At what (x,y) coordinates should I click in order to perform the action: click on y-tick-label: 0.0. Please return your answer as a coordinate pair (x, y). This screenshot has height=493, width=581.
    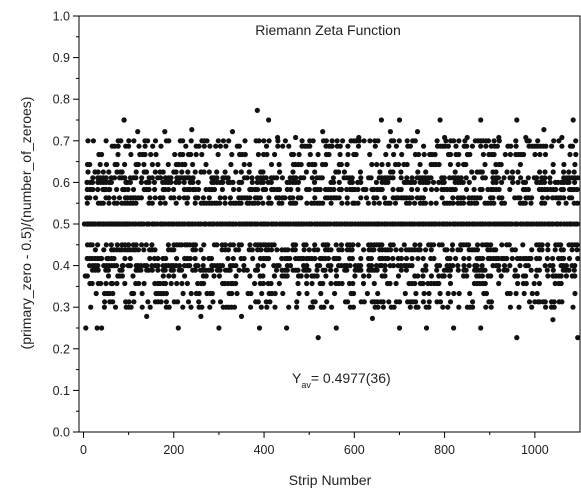
    Looking at the image, I should click on (61, 433).